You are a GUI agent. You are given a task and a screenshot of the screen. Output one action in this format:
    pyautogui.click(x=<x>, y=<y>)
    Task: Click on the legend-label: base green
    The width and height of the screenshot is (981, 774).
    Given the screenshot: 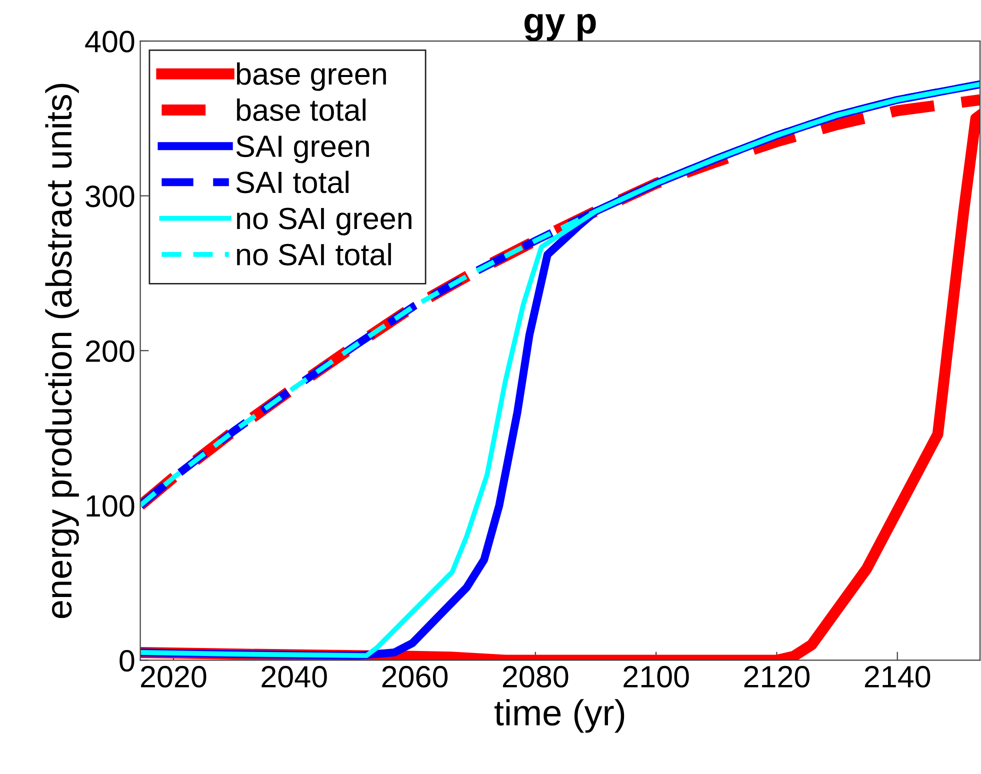 What is the action you would take?
    pyautogui.click(x=311, y=76)
    